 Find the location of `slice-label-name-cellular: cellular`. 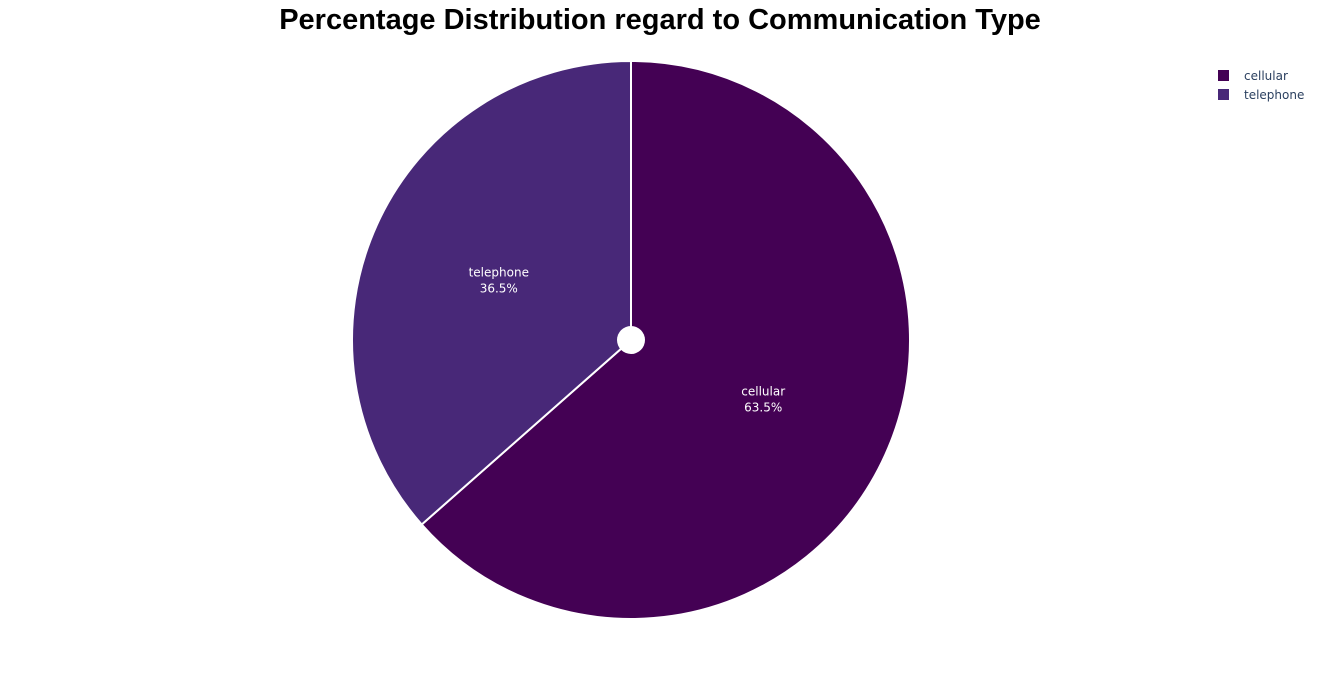

slice-label-name-cellular: cellular is located at coordinates (763, 392).